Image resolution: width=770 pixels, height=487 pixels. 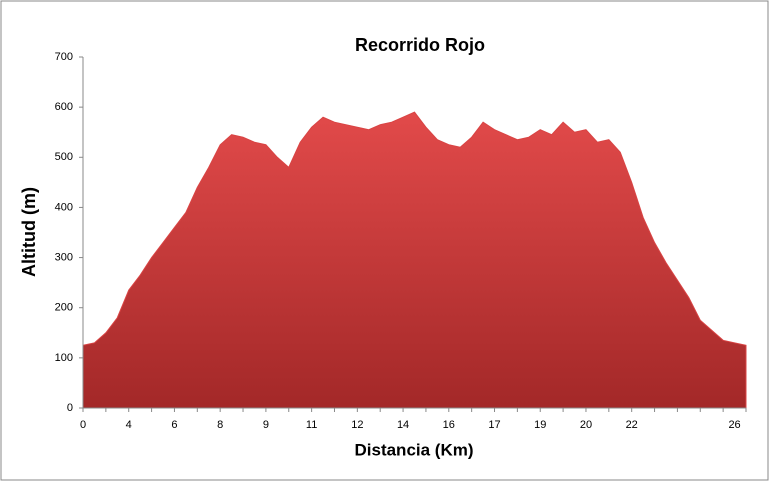 I want to click on y-tick-label: 600, so click(x=64, y=107).